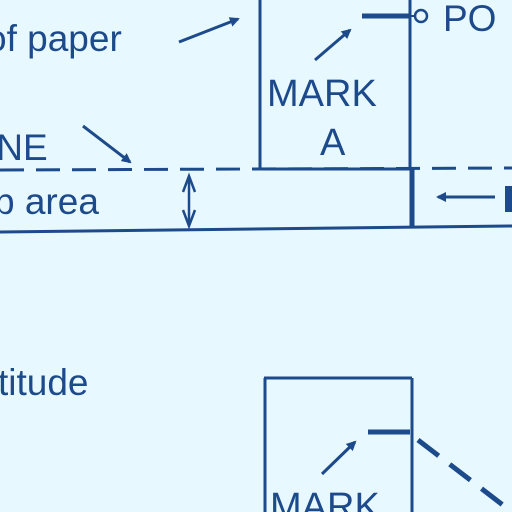 Image resolution: width=512 pixels, height=512 pixels. Describe the element at coordinates (256, 229) in the screenshot. I see `overlap-bottom-line` at that location.